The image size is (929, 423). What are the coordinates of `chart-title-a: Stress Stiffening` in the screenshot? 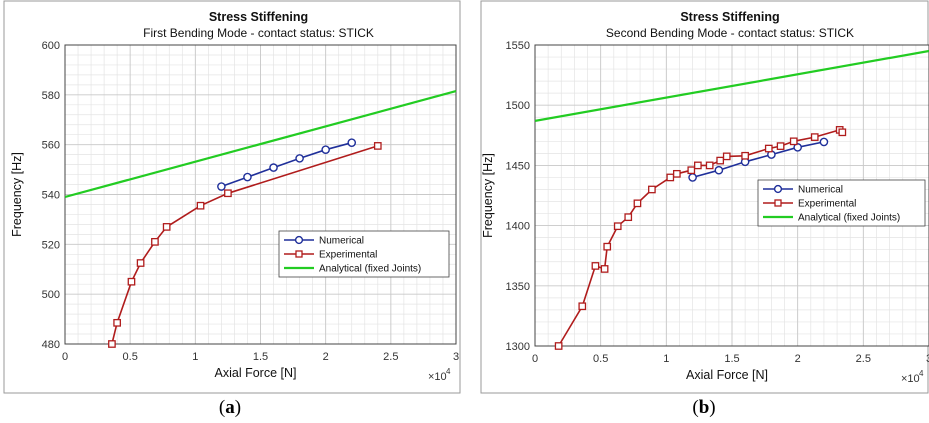 It's located at (258, 17).